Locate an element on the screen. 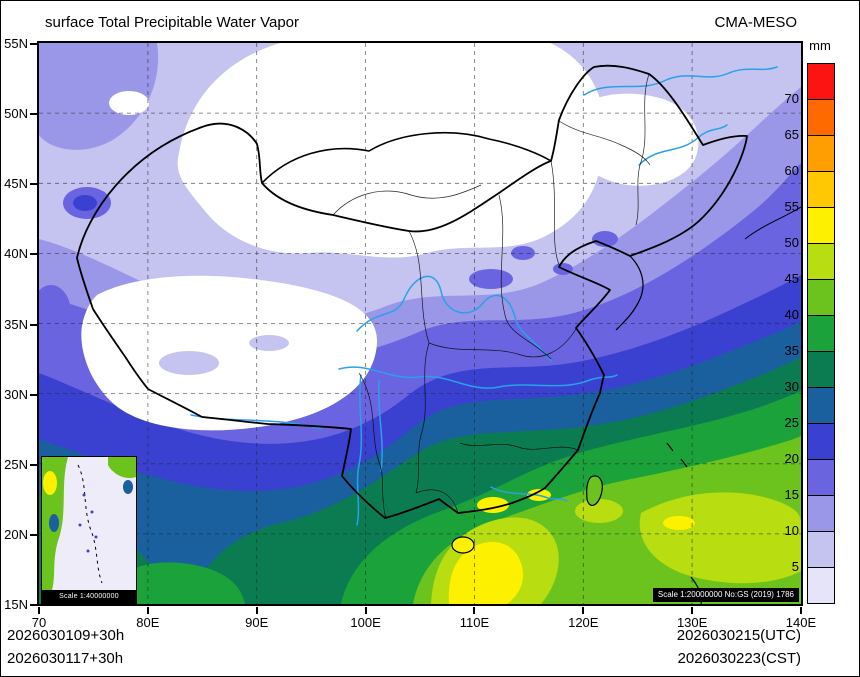  inset-dash-line is located at coordinates (90, 524).